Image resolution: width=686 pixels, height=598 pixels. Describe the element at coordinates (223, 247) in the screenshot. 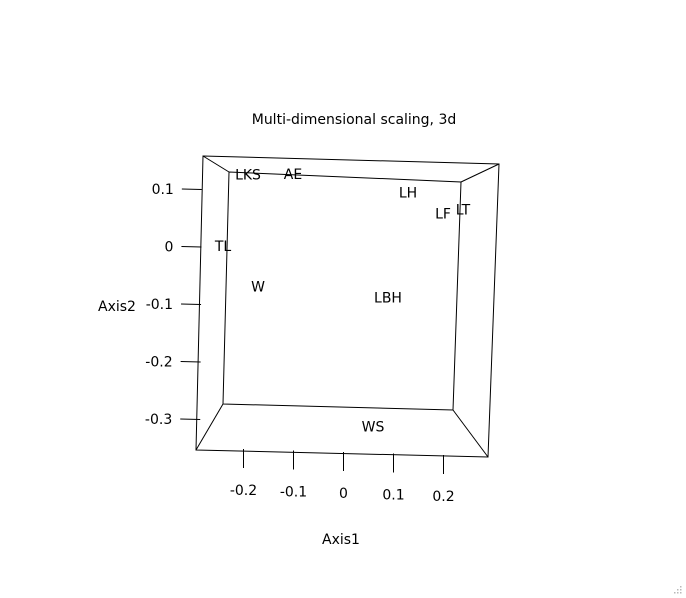

I see `point-label: TL` at that location.